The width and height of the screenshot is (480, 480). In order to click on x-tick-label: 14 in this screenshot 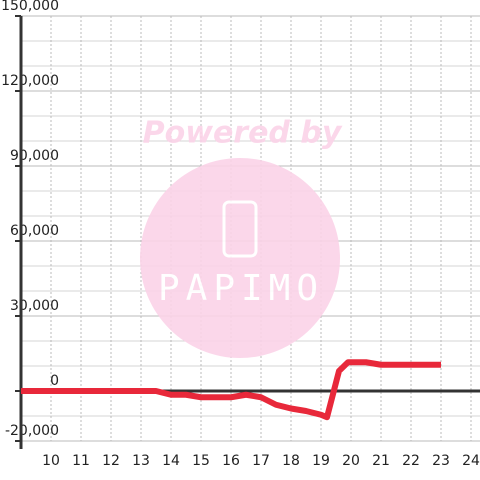, I will do `click(171, 461)`.